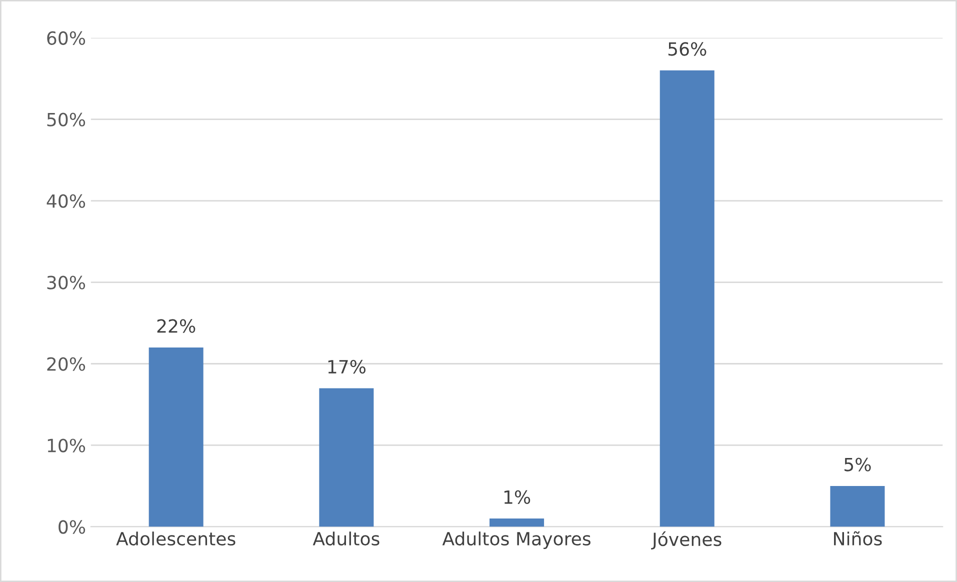 This screenshot has height=582, width=957. What do you see at coordinates (347, 367) in the screenshot?
I see `data-label: 17%` at bounding box center [347, 367].